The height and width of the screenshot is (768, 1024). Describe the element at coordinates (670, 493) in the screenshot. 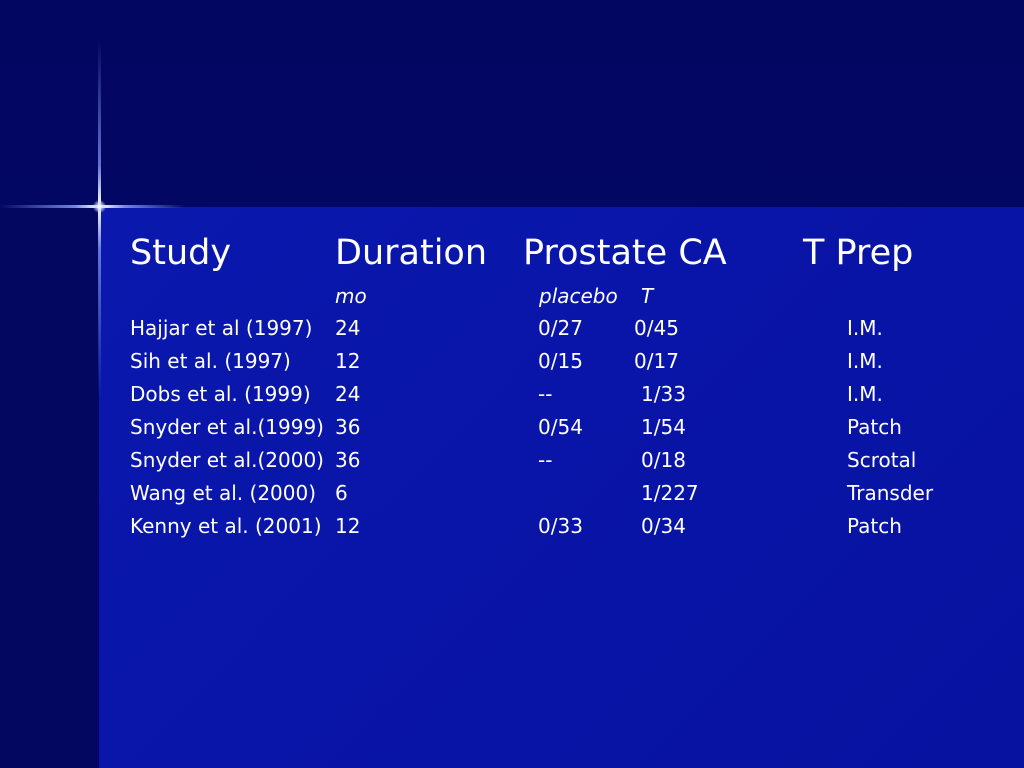

I see `cell-t: 1/227` at that location.